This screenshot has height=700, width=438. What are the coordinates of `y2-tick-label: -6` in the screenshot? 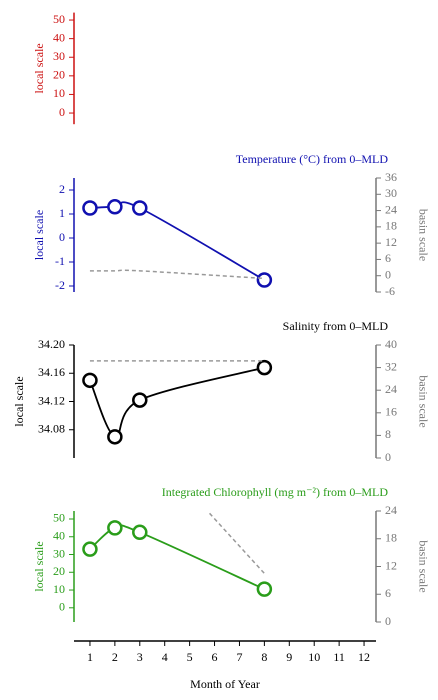 It's located at (390, 291).